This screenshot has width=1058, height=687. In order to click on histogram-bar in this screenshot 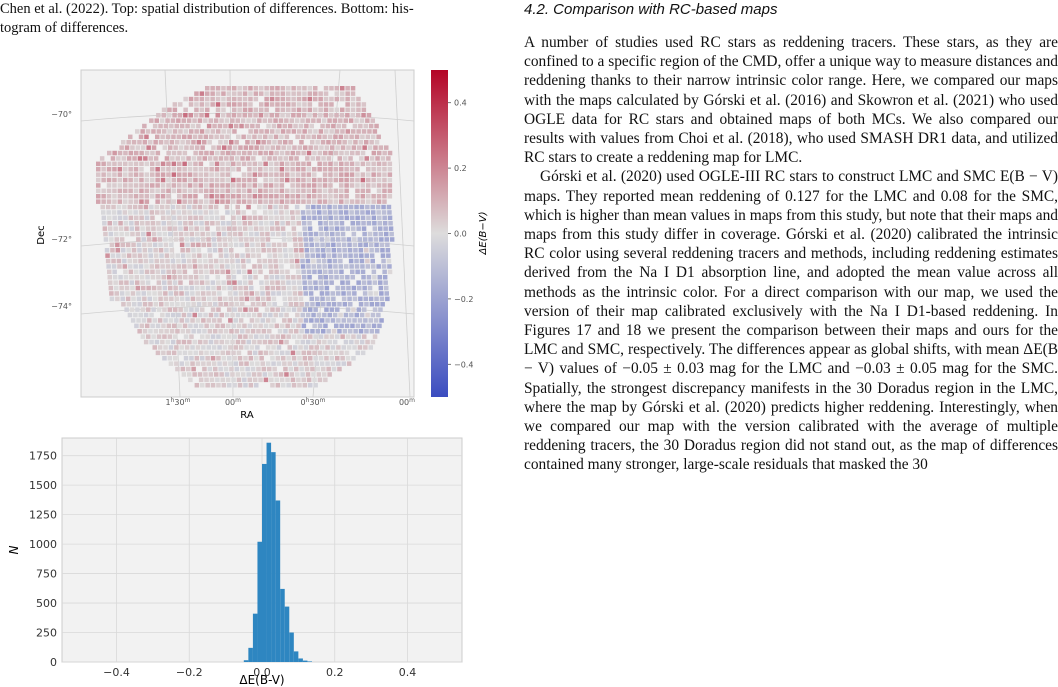, I will do `click(305, 661)`.